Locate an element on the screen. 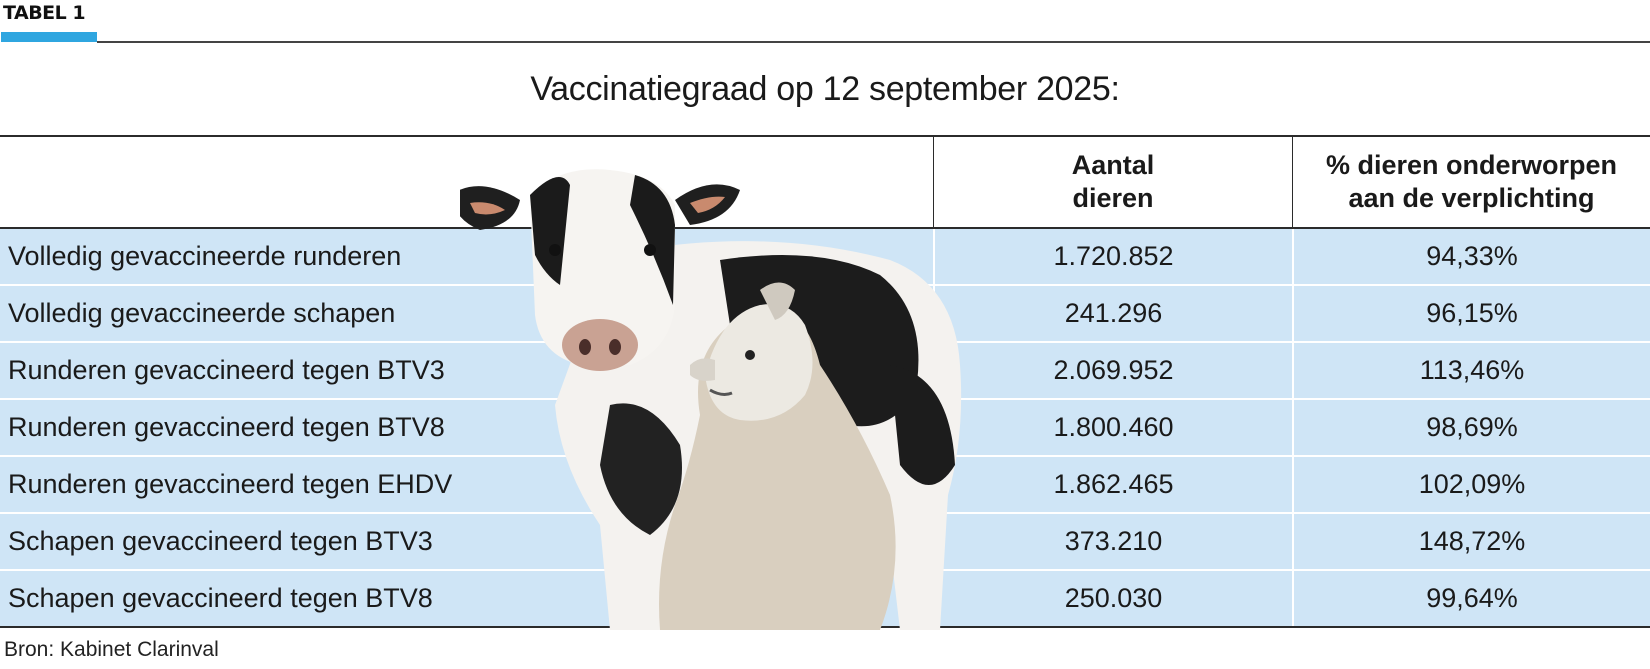  header-label-cell is located at coordinates (466, 182).